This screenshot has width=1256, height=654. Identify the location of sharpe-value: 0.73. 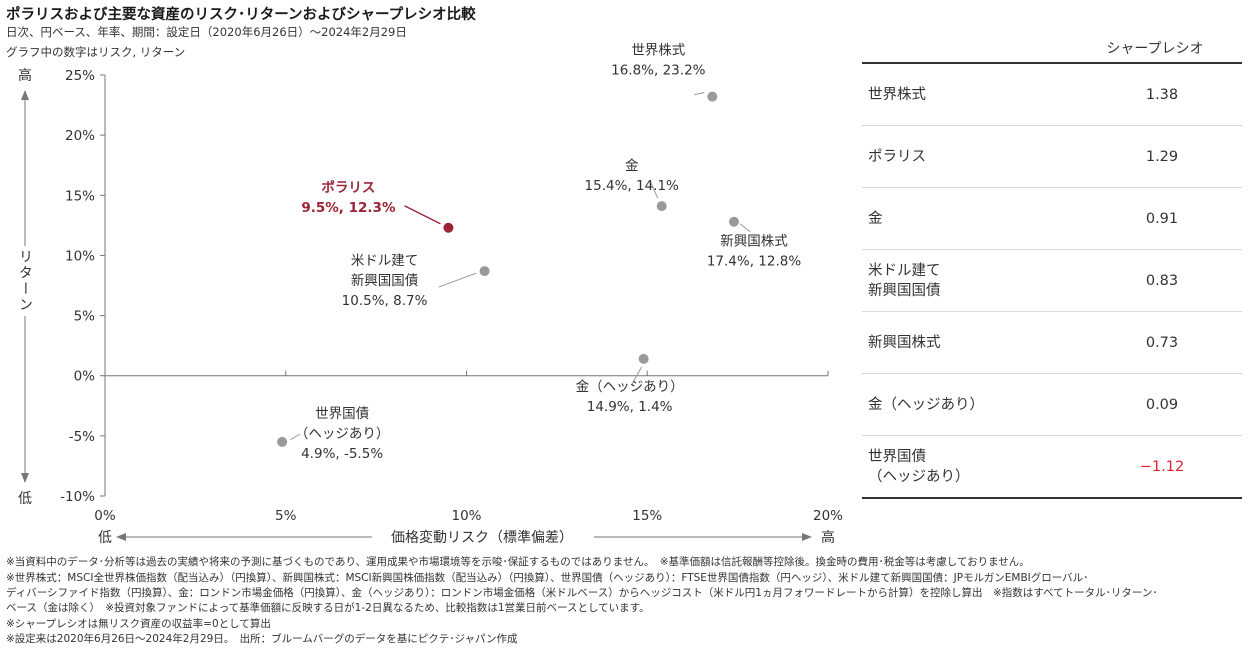
(1162, 342).